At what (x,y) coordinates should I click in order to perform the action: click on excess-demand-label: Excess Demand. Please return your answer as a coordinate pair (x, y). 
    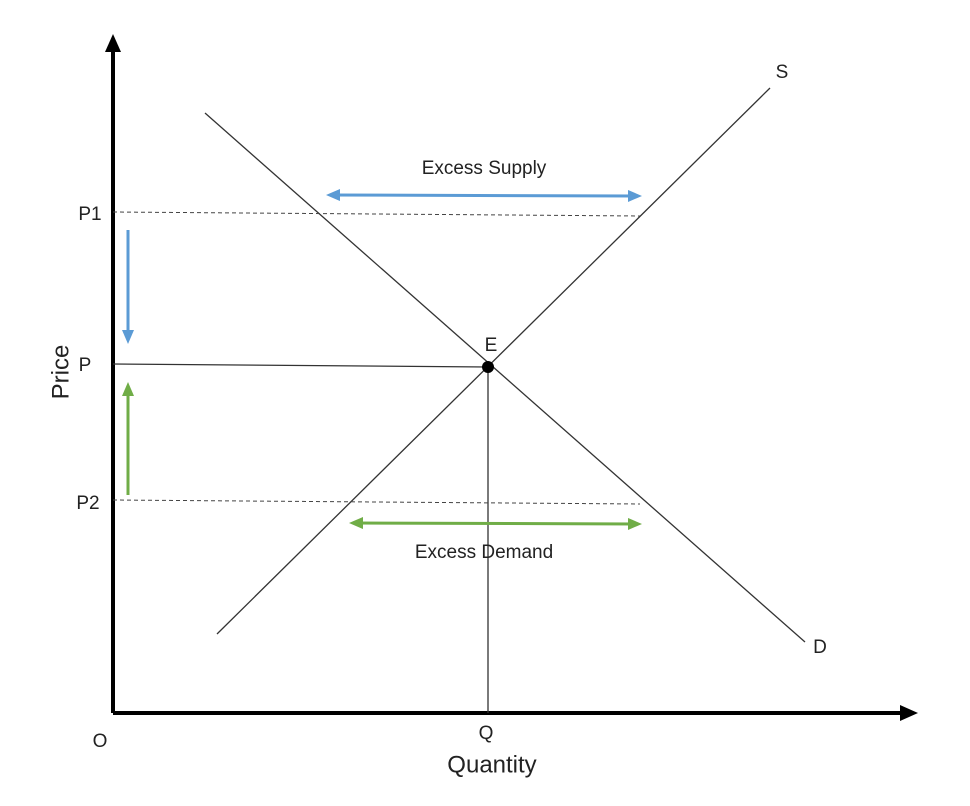
    Looking at the image, I should click on (484, 552).